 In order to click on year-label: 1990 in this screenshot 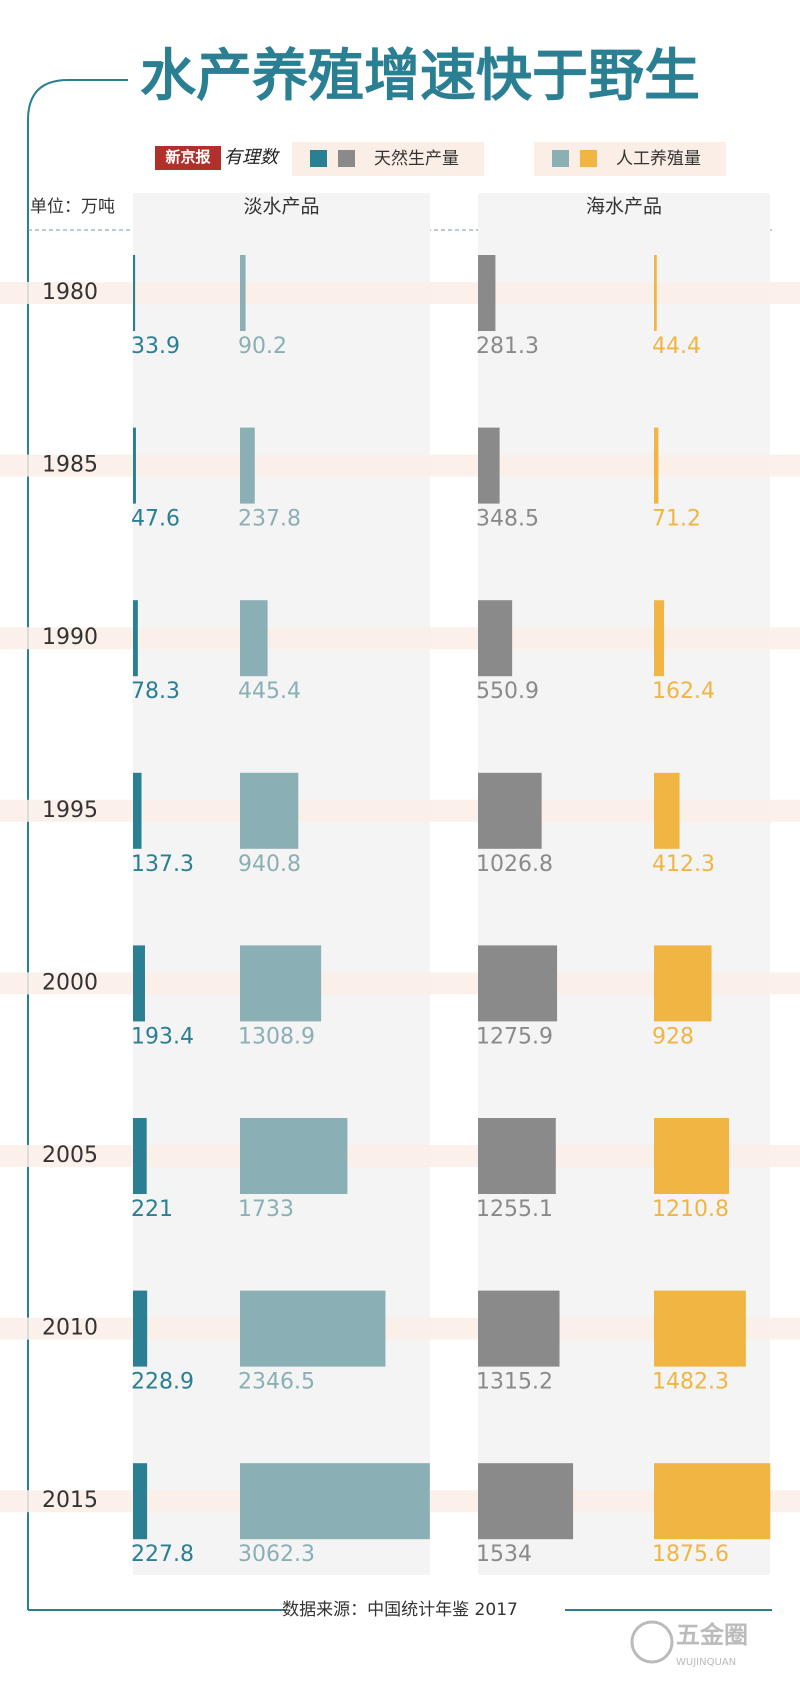, I will do `click(70, 637)`.